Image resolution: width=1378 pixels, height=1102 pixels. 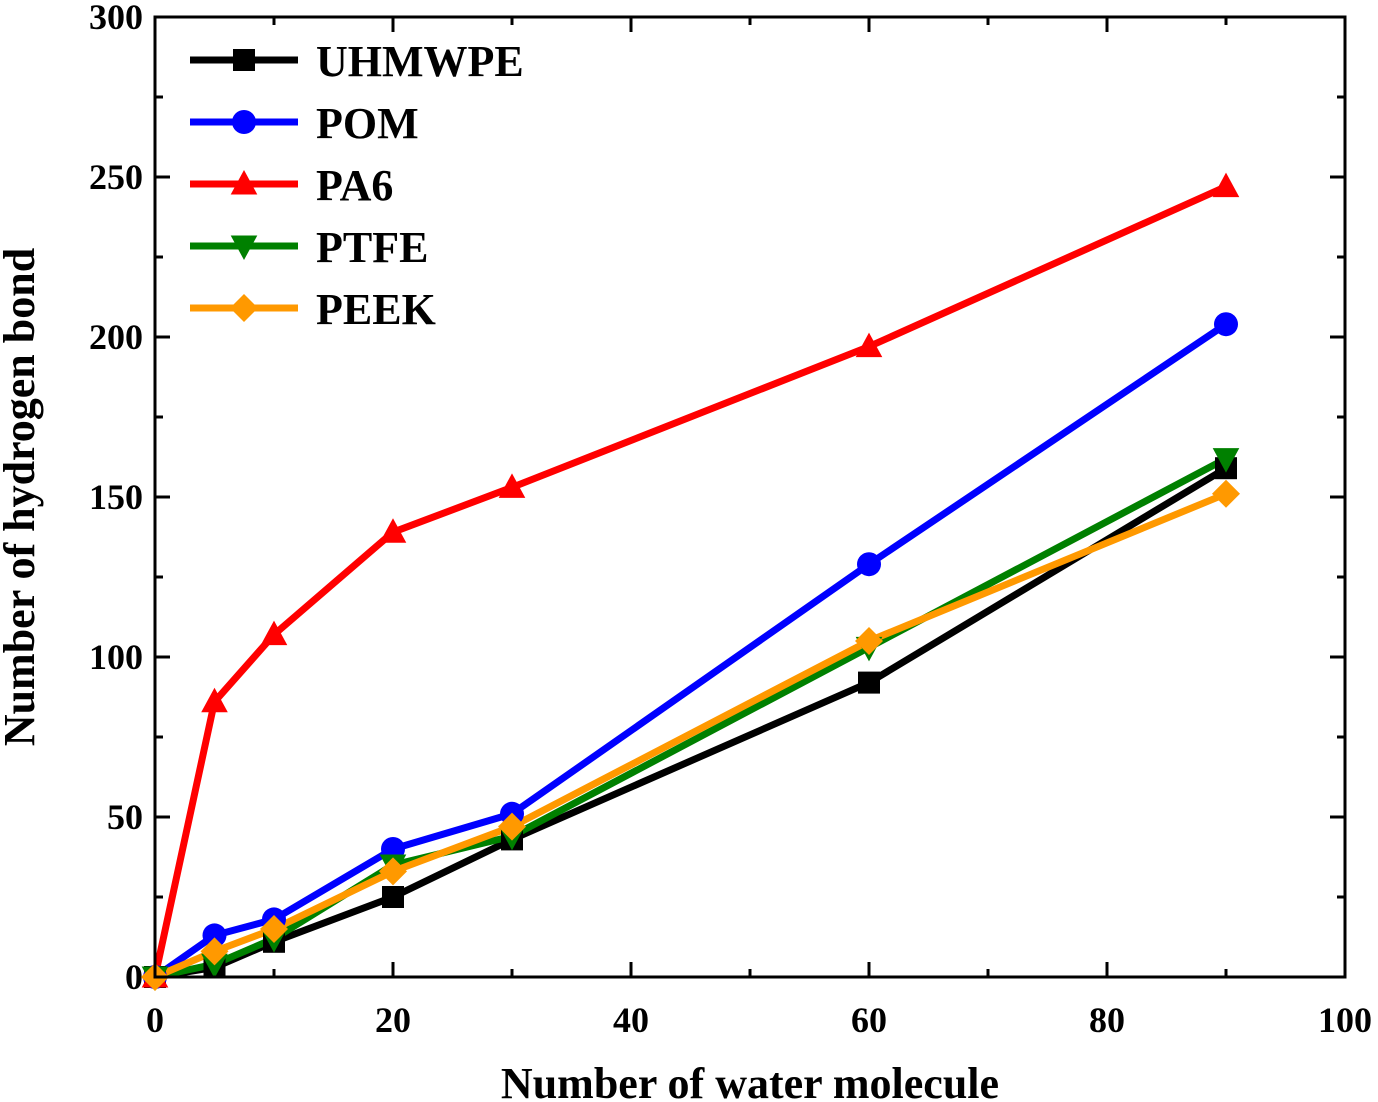 What do you see at coordinates (367, 123) in the screenshot?
I see `legend-label-pom: POM` at bounding box center [367, 123].